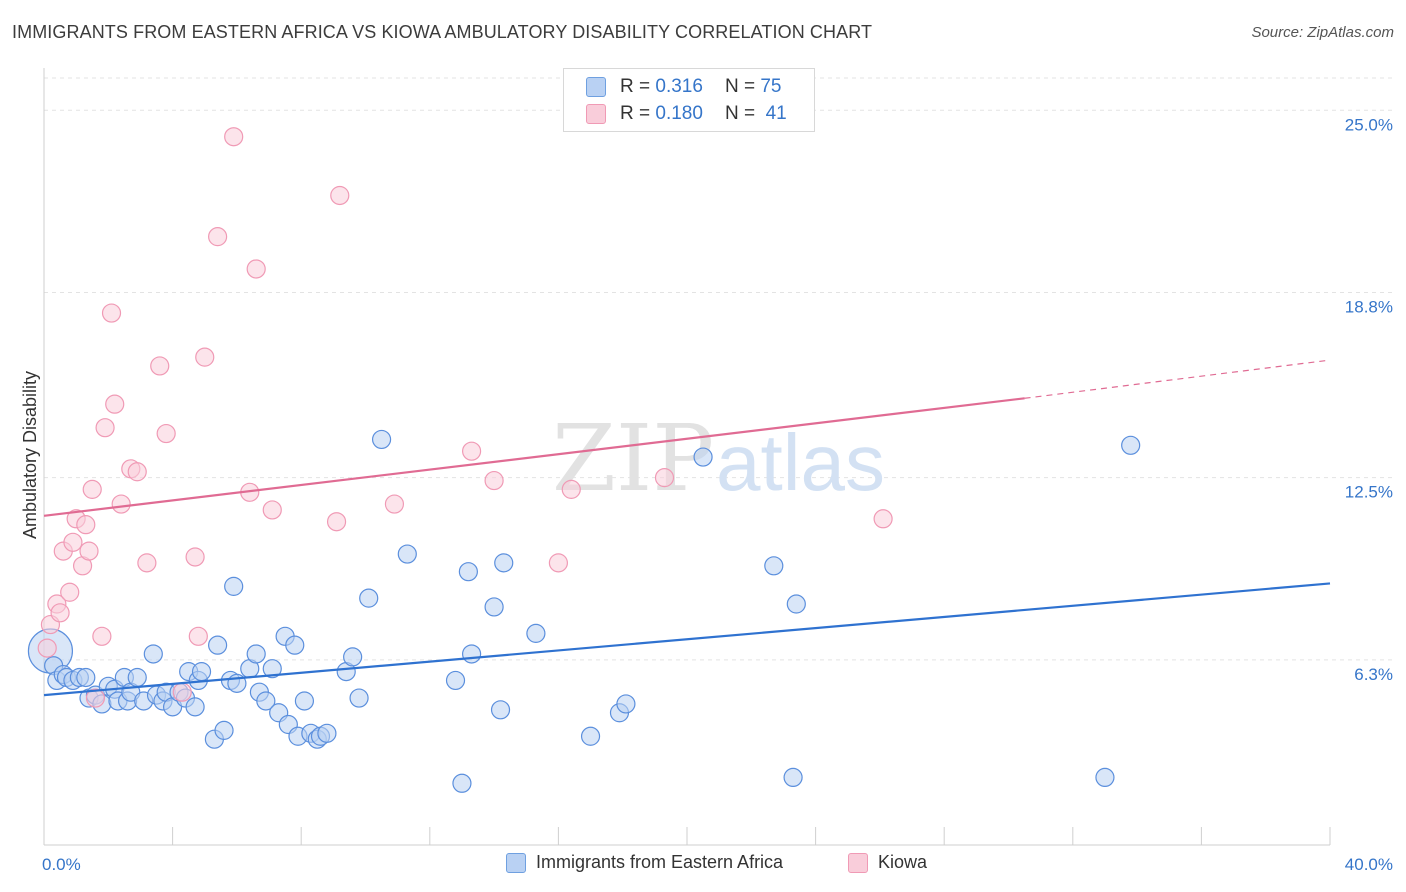  What do you see at coordinates (534, 457) in the screenshot?
I see `trend-line-kiowa` at bounding box center [534, 457].